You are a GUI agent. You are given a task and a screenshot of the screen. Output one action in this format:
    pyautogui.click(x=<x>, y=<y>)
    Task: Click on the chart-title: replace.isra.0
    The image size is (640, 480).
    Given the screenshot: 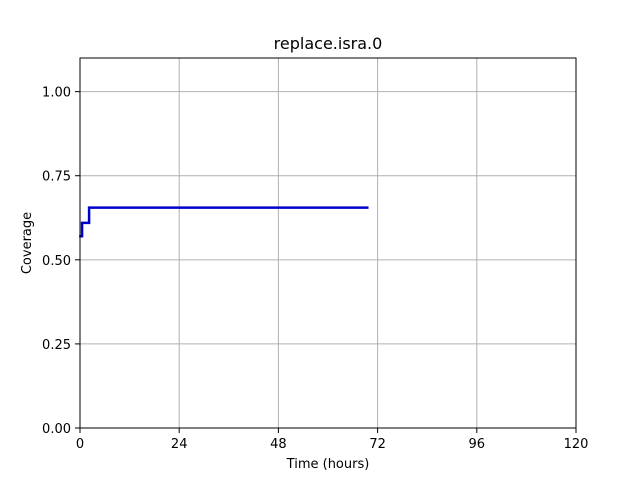 What is the action you would take?
    pyautogui.click(x=328, y=43)
    